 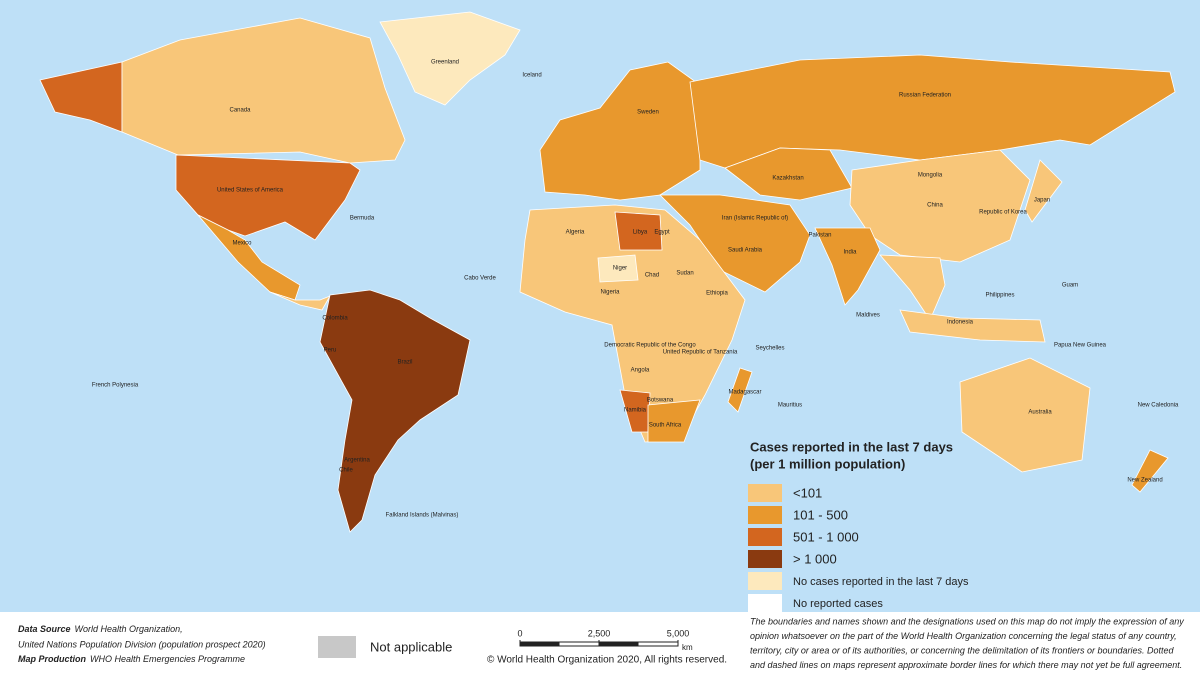 I want to click on india, so click(x=847, y=266).